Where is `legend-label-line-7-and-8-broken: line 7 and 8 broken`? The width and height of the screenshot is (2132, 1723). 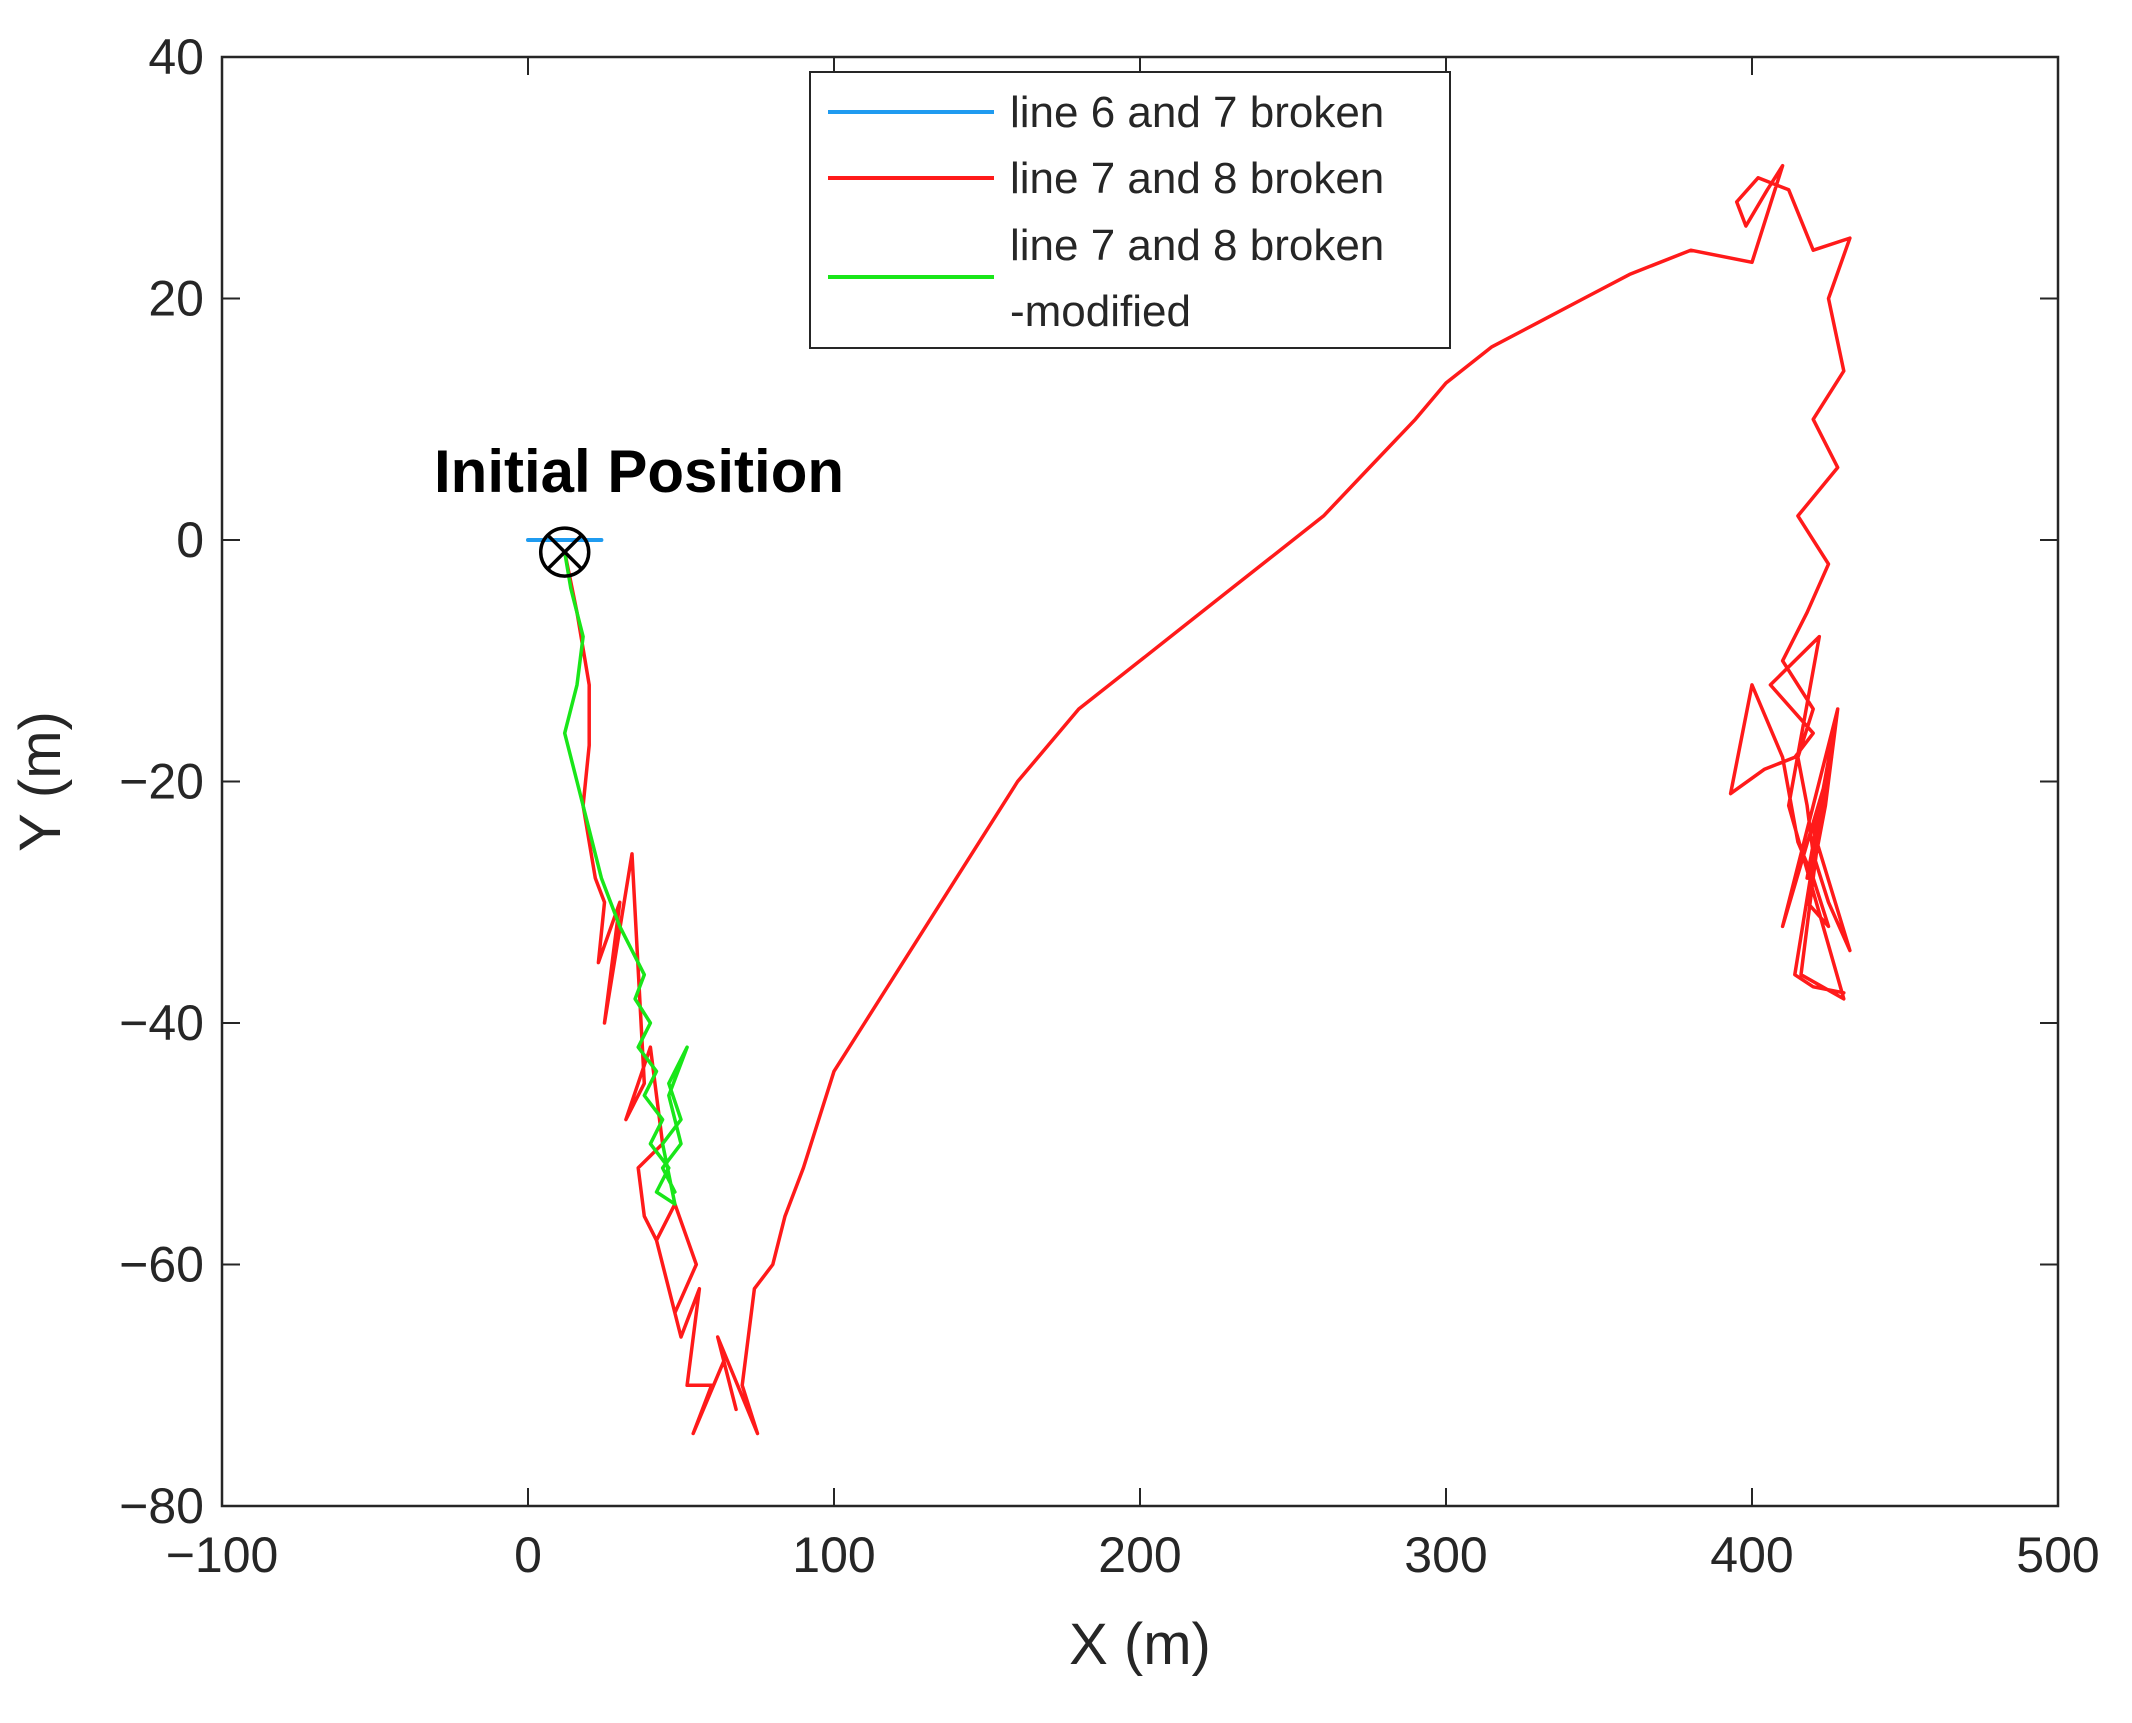 legend-label-line-7-and-8-broken: line 7 and 8 broken is located at coordinates (1197, 178).